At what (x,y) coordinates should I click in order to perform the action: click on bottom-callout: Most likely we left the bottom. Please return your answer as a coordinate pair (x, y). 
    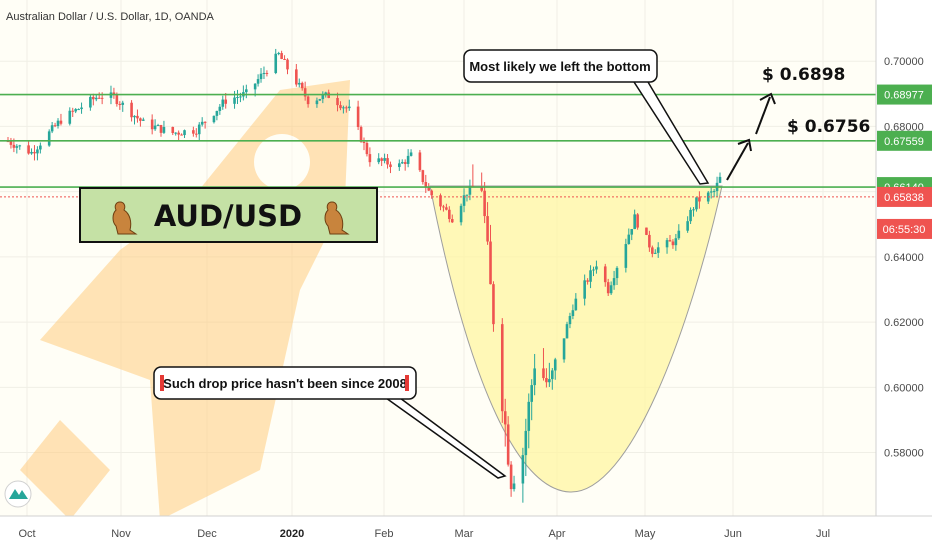
    Looking at the image, I should click on (586, 117).